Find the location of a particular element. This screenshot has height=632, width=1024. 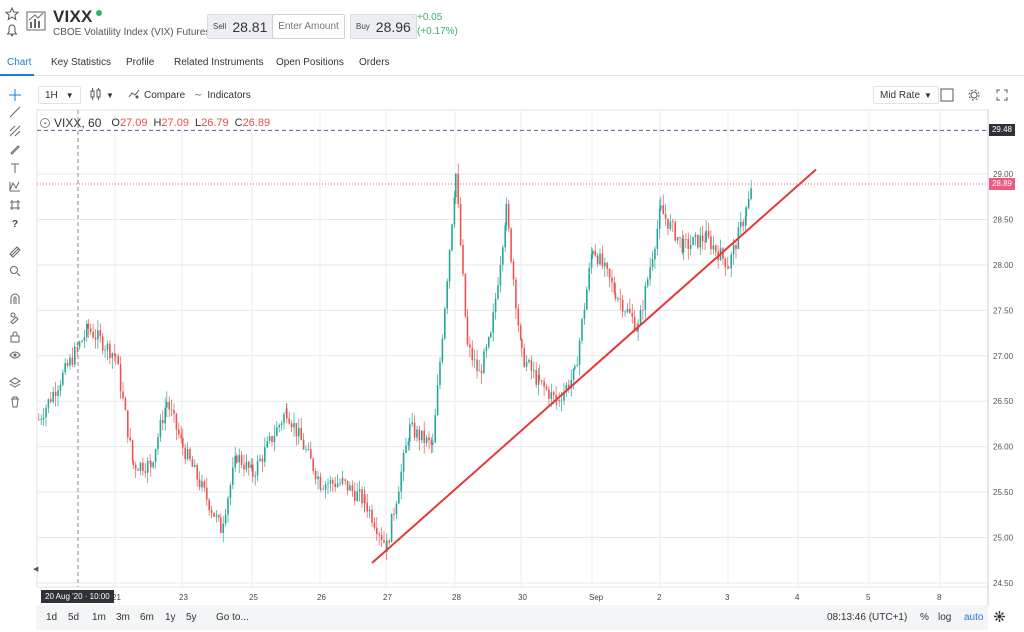

range-5y: 5y is located at coordinates (191, 617).